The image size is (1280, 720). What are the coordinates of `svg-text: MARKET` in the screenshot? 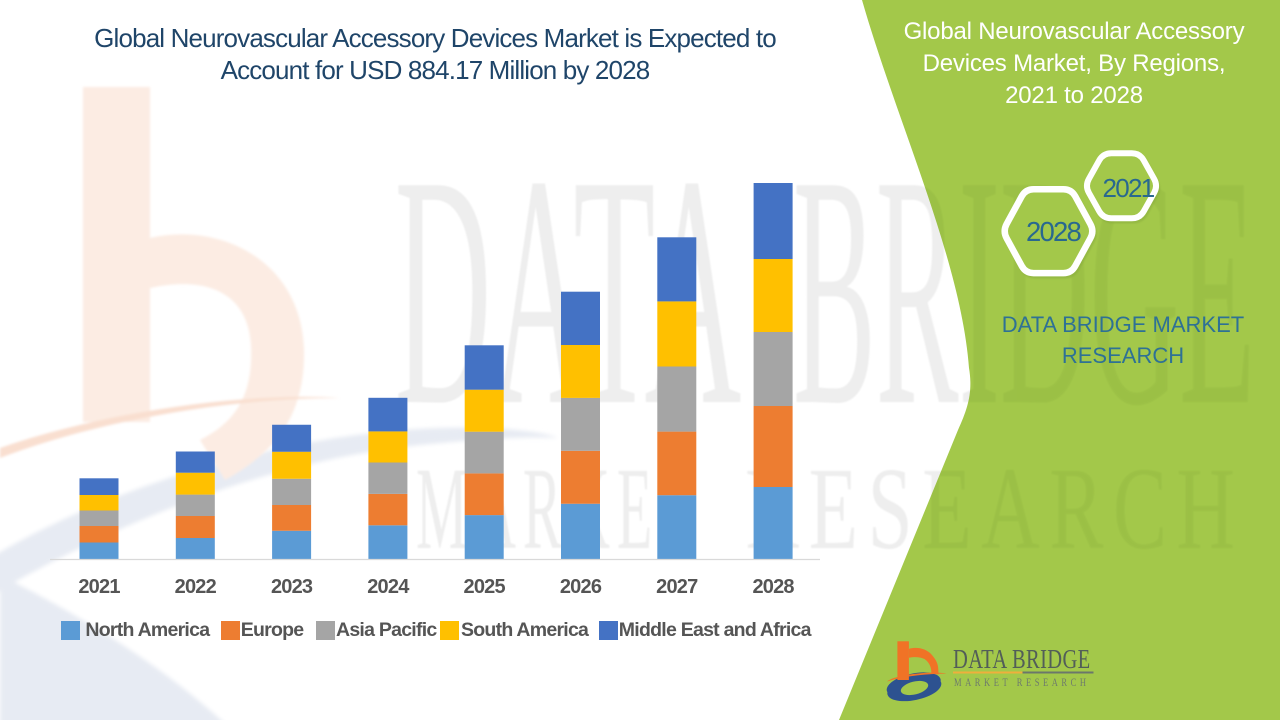 It's located at (558, 509).